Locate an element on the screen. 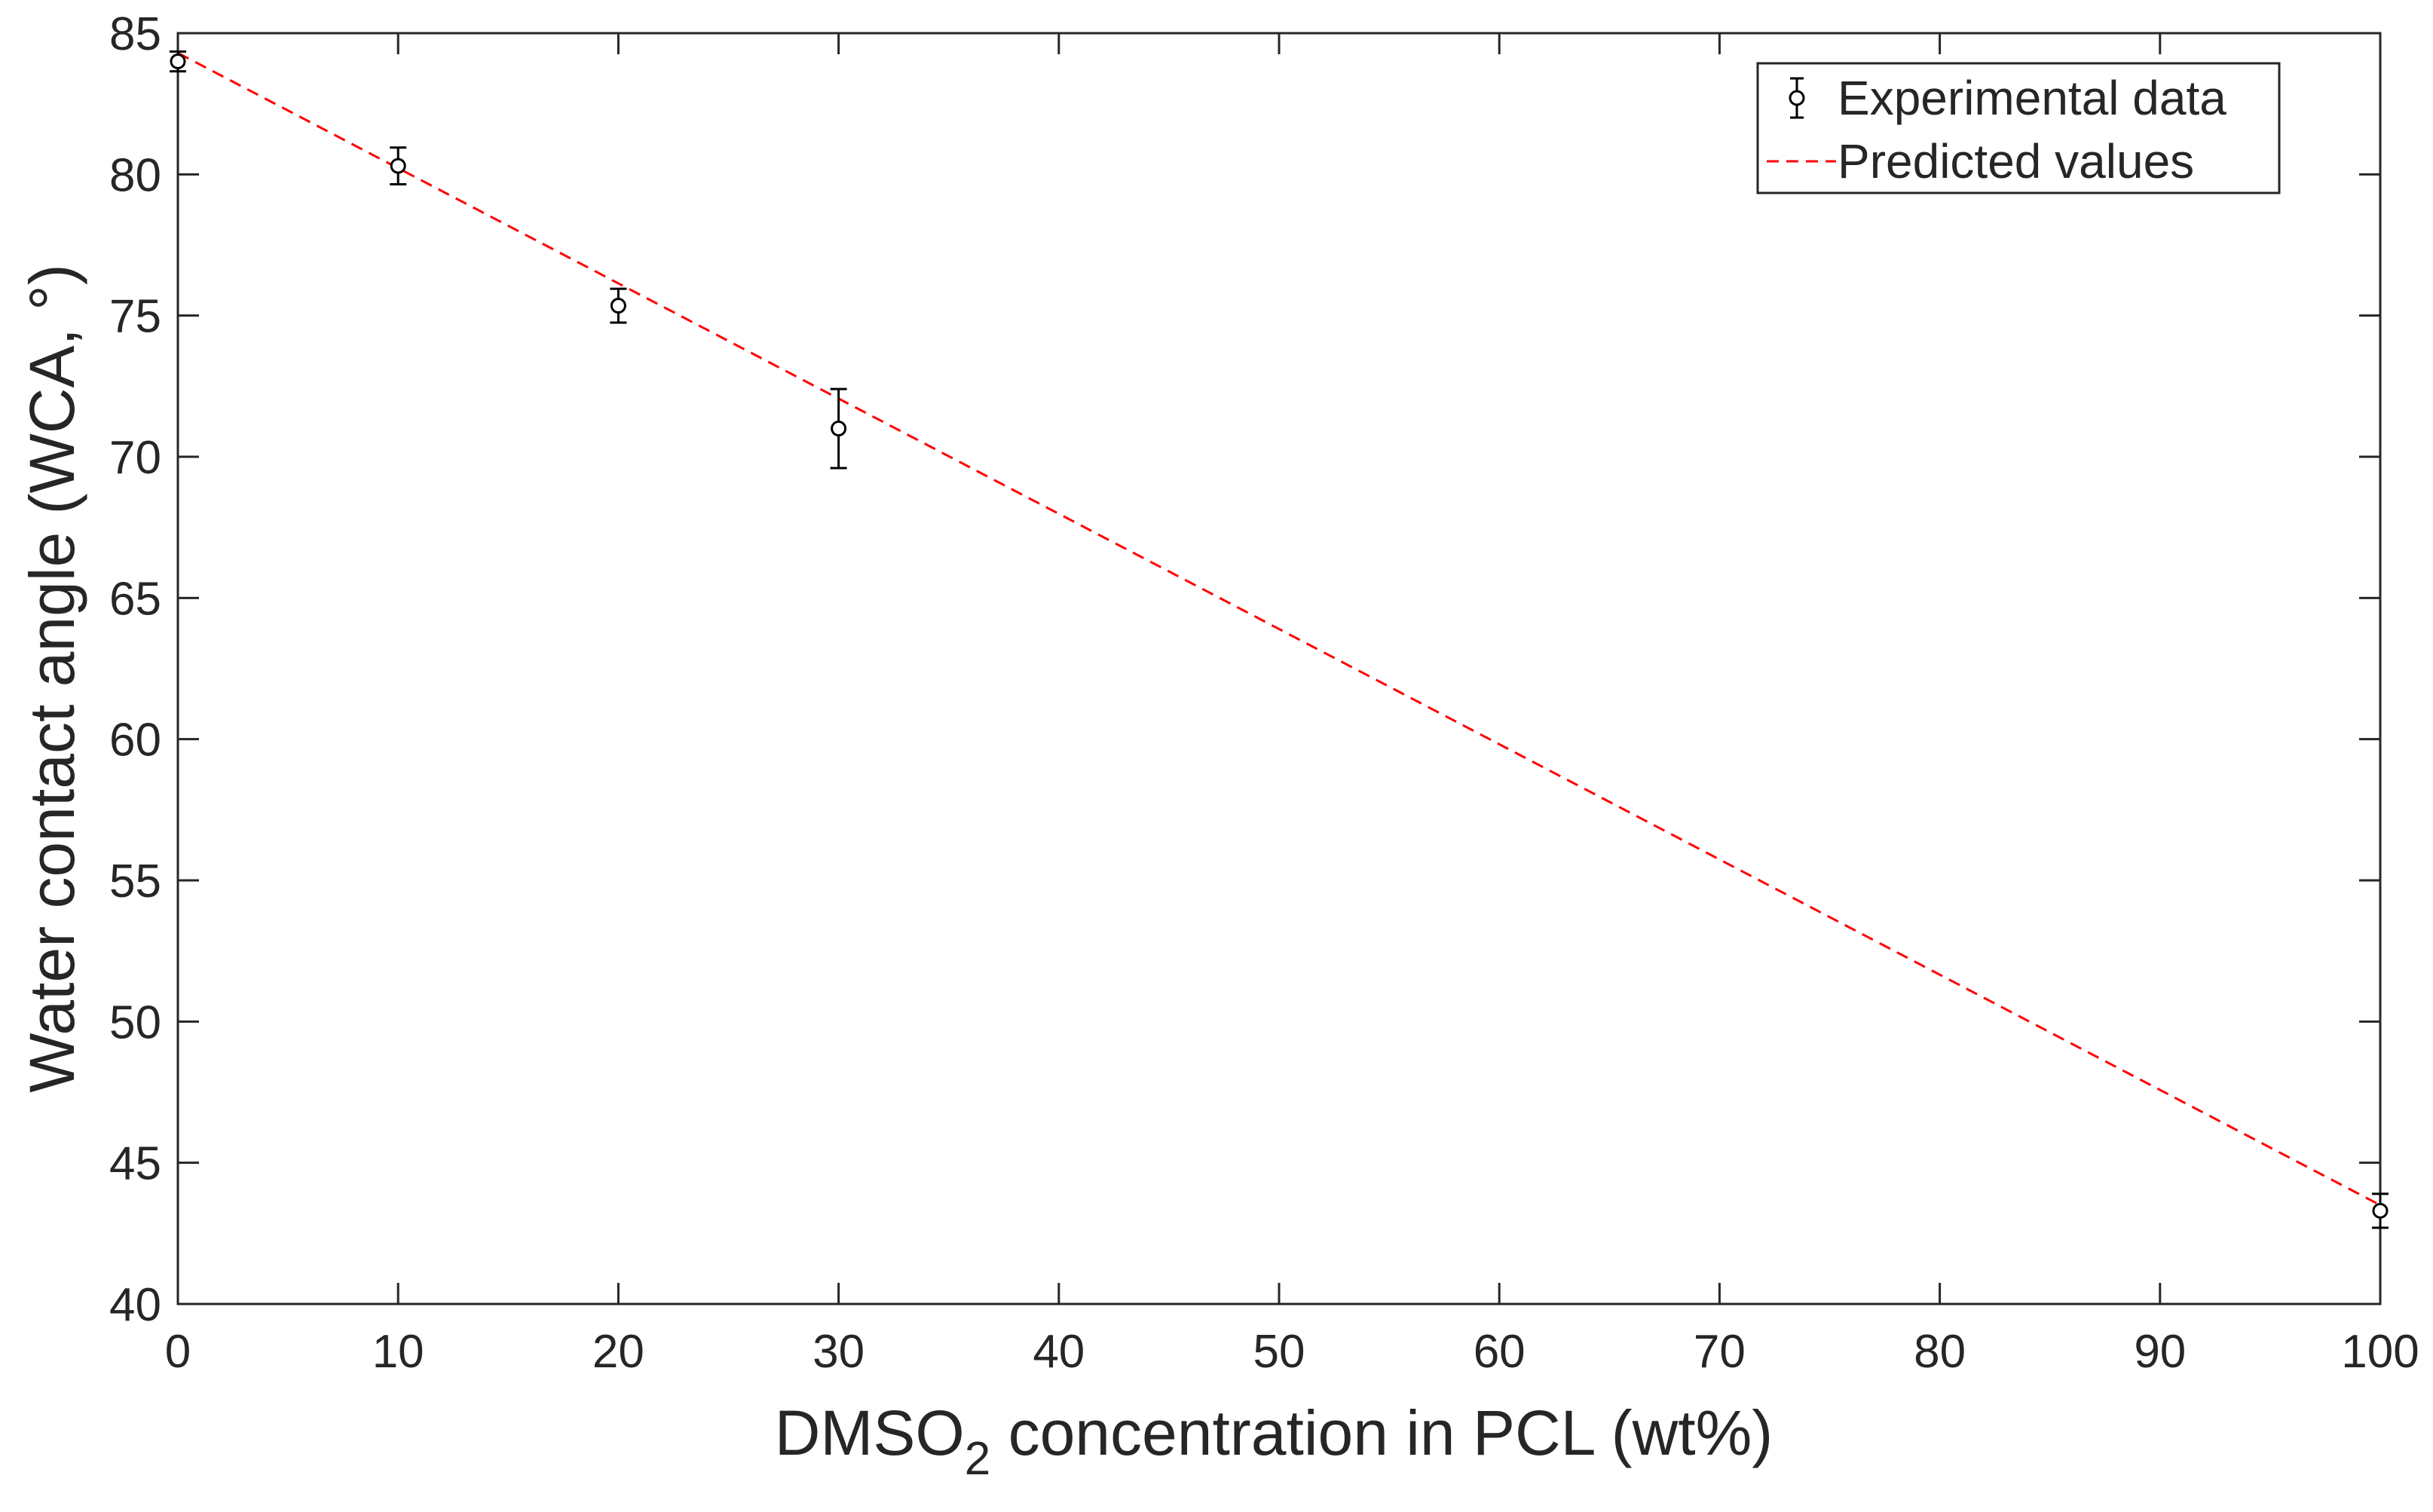  legend-label: Experimental data is located at coordinates (2032, 98).